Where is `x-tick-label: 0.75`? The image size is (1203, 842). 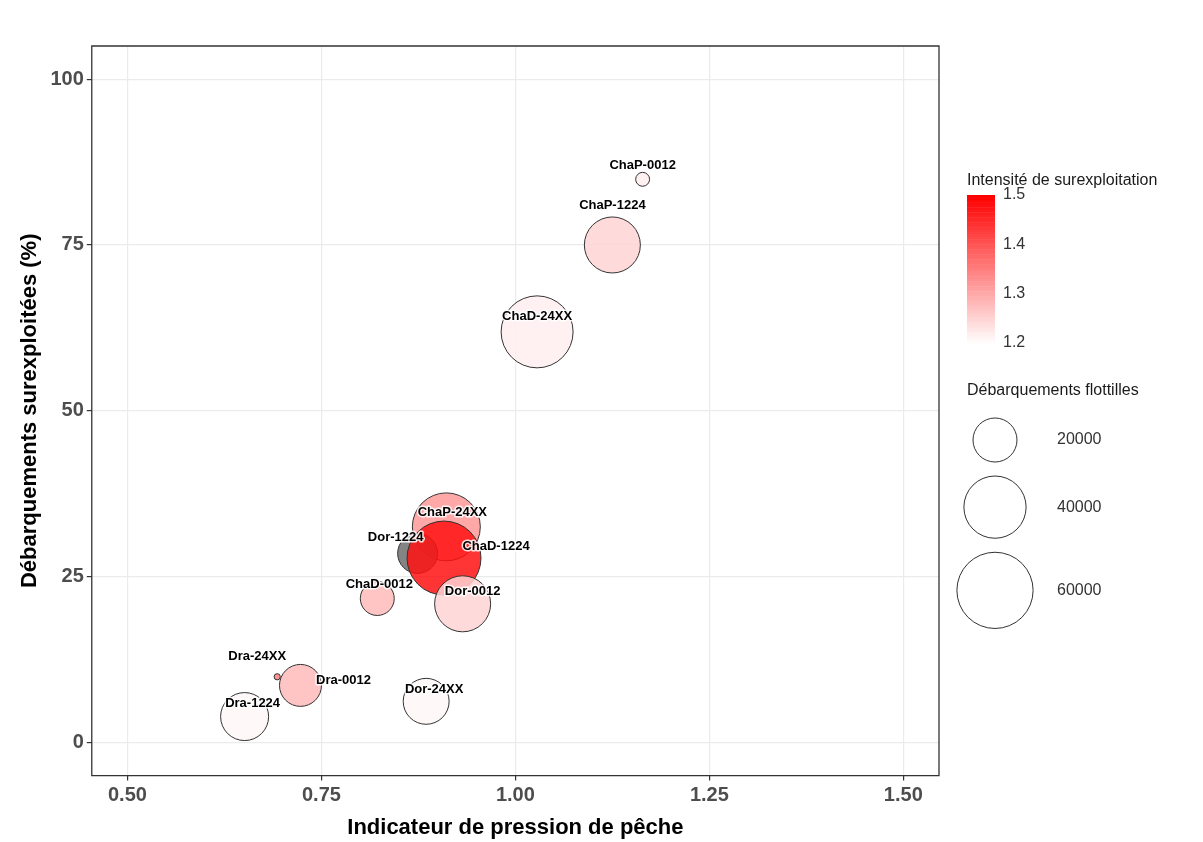 x-tick-label: 0.75 is located at coordinates (321, 794).